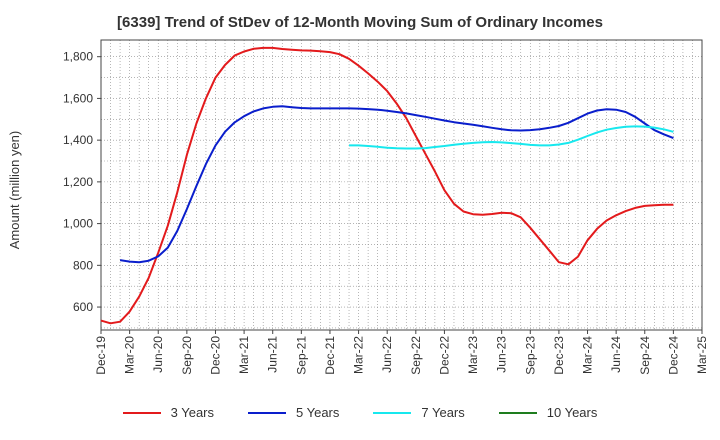  I want to click on x-tick-label: Sep-23, so click(530, 355).